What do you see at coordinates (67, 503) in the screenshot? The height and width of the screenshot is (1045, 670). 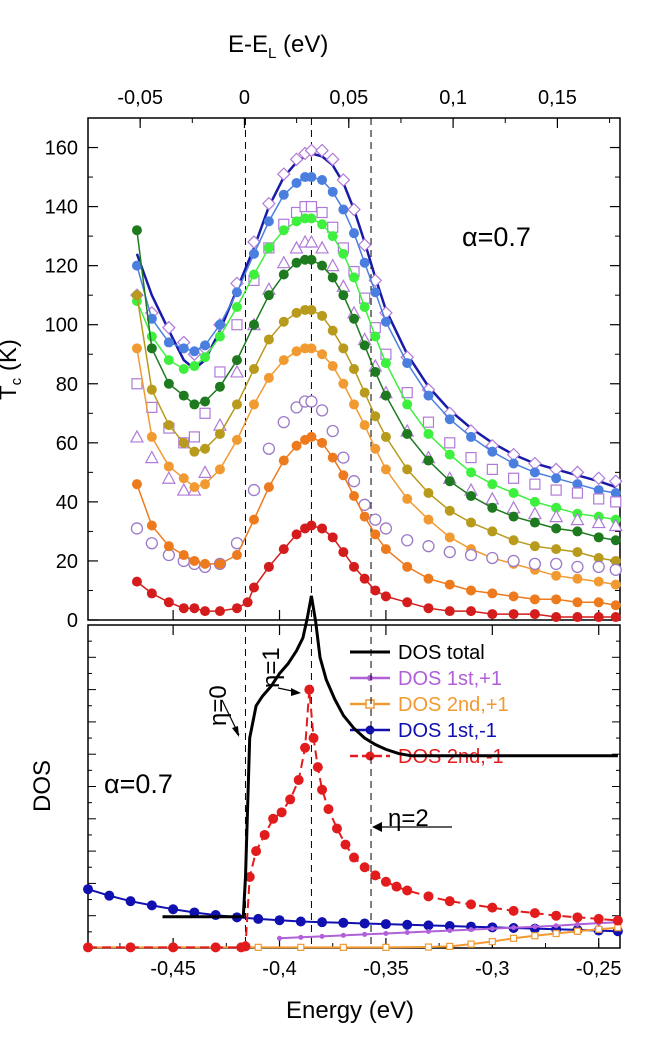 I see `tc-y-tick-label: 40` at bounding box center [67, 503].